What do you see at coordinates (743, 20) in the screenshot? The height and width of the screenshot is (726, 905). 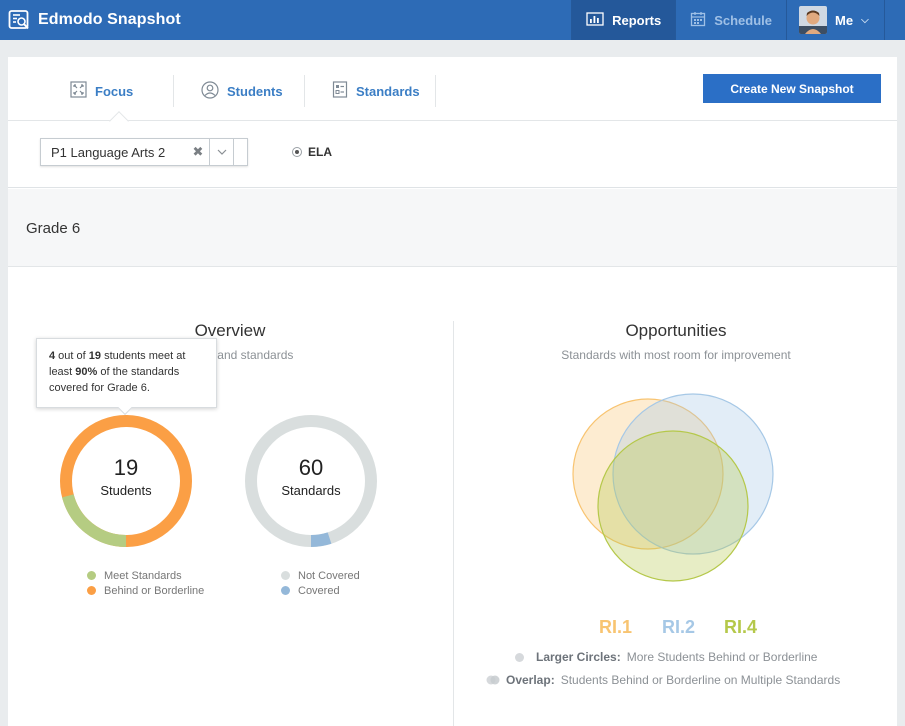 I see `nav-schedule-label: Schedule` at bounding box center [743, 20].